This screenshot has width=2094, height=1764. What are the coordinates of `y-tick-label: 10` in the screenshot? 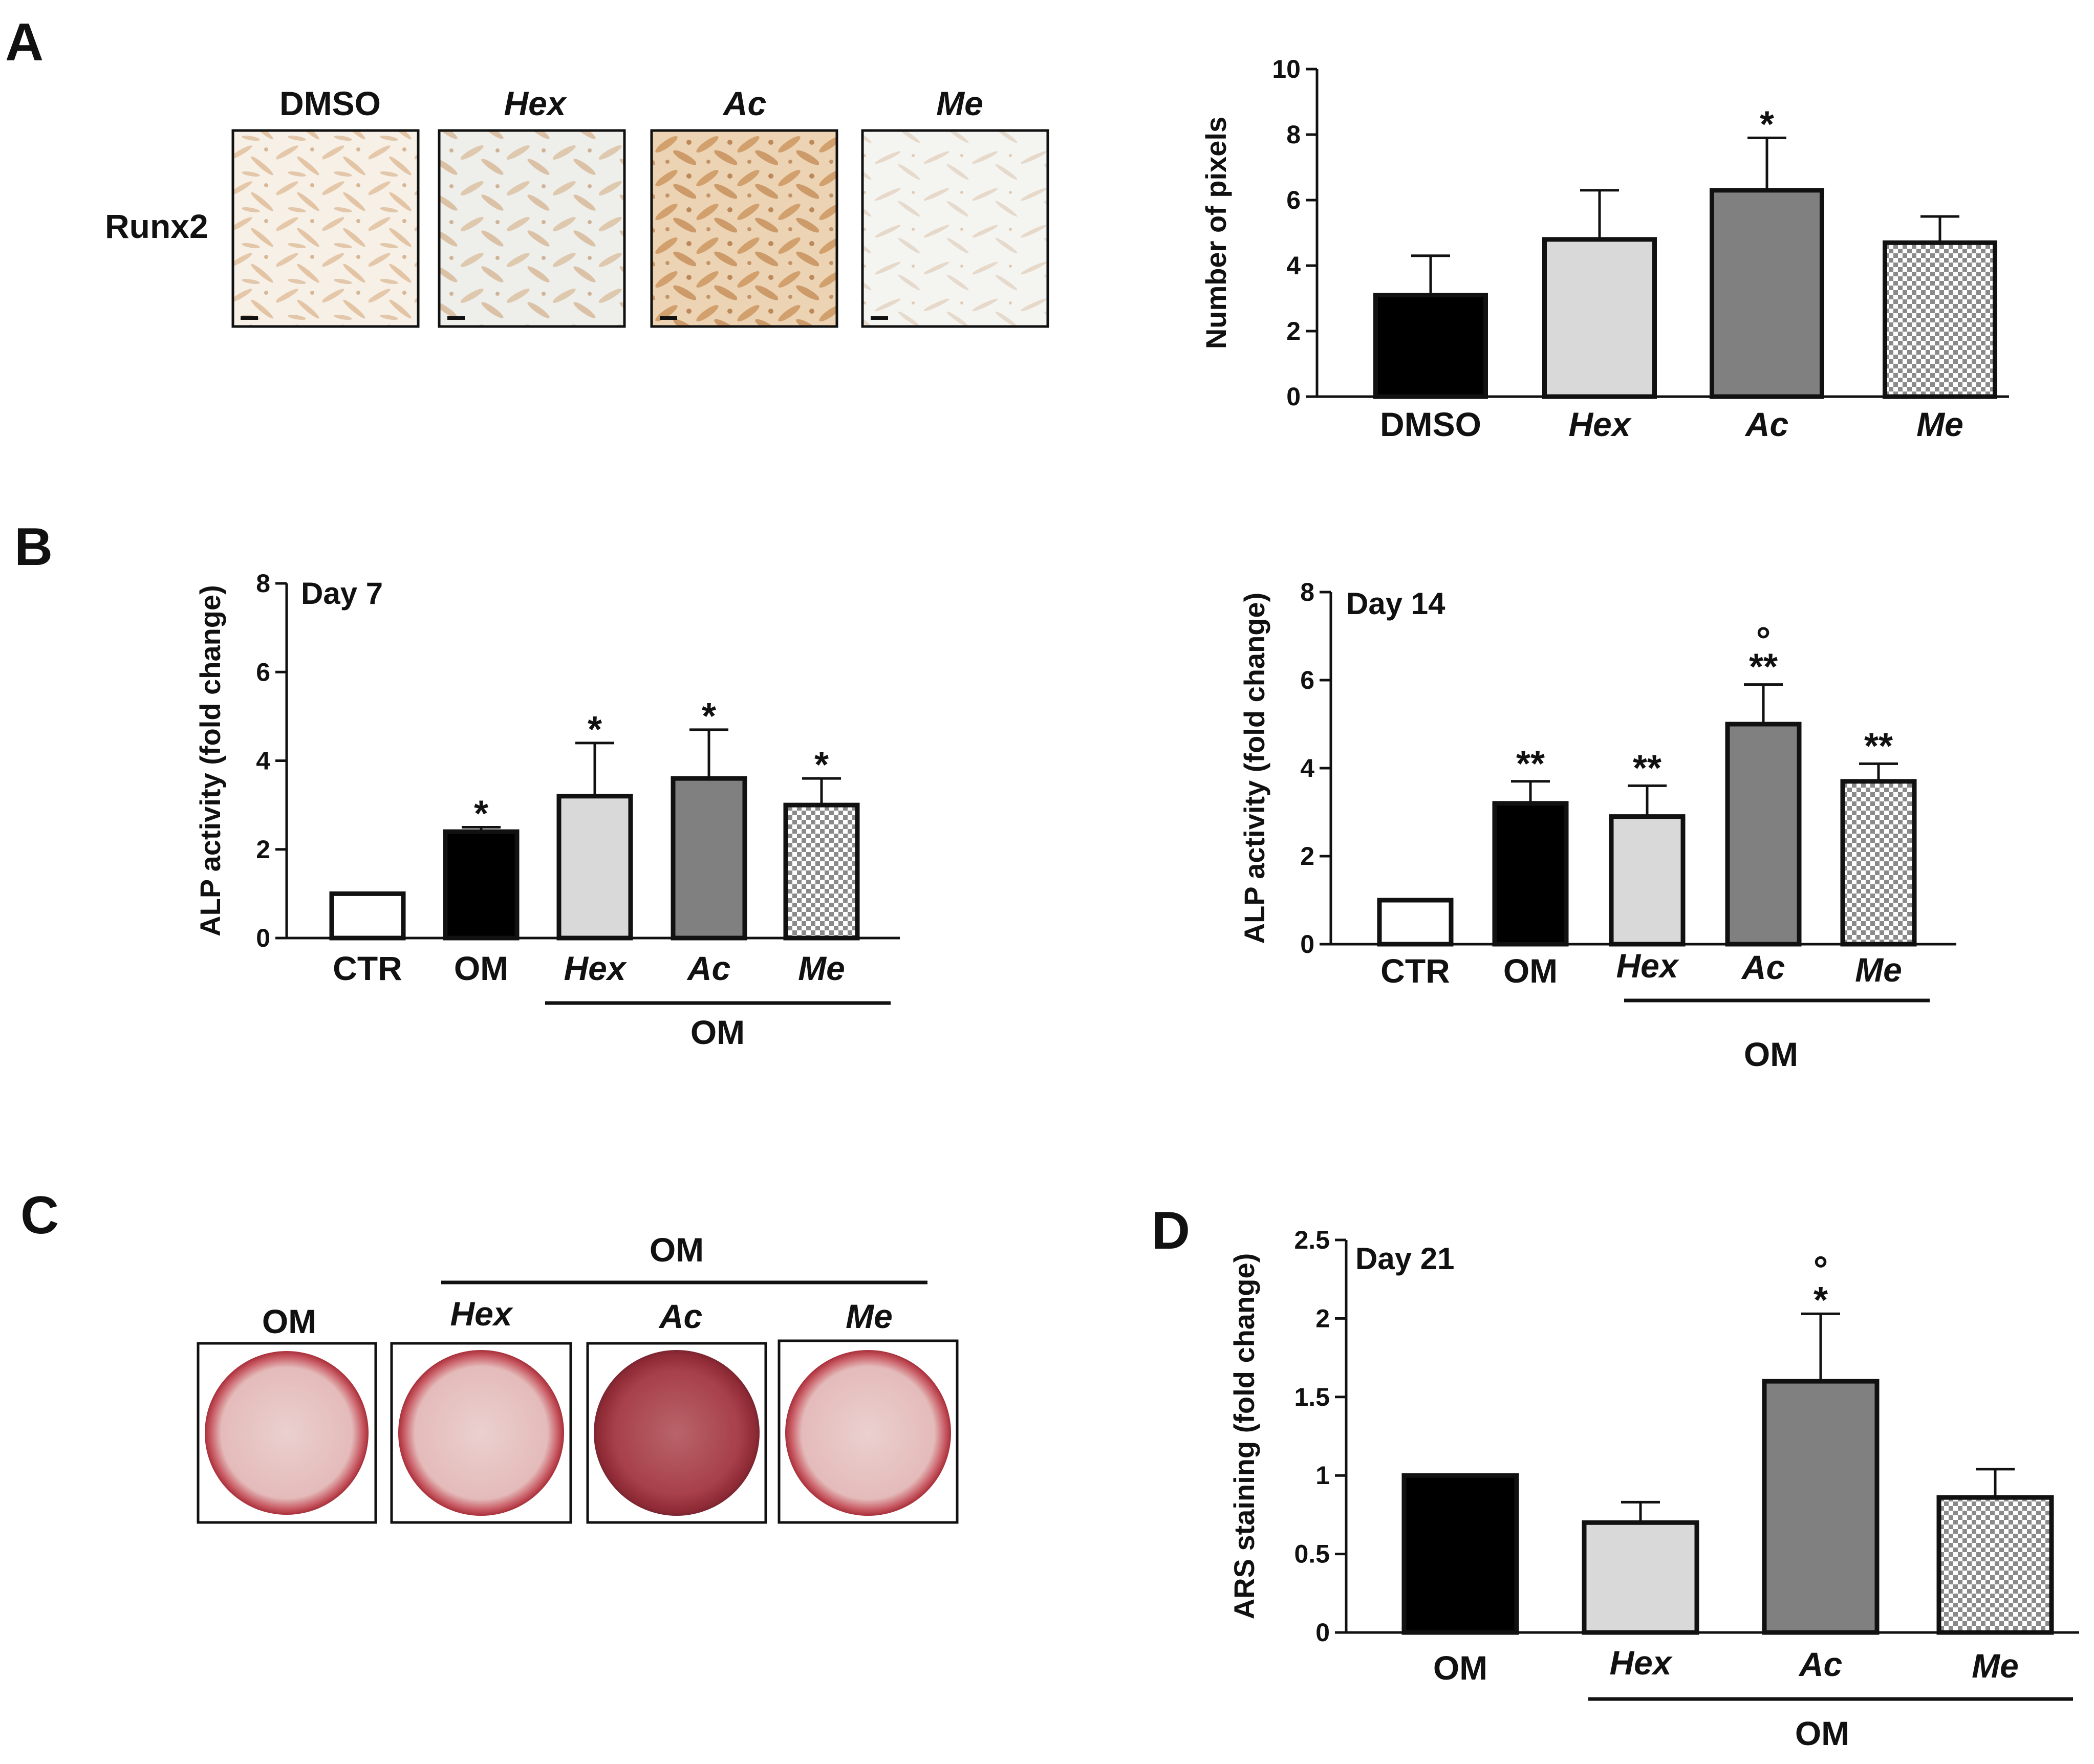 It's located at (1286, 69).